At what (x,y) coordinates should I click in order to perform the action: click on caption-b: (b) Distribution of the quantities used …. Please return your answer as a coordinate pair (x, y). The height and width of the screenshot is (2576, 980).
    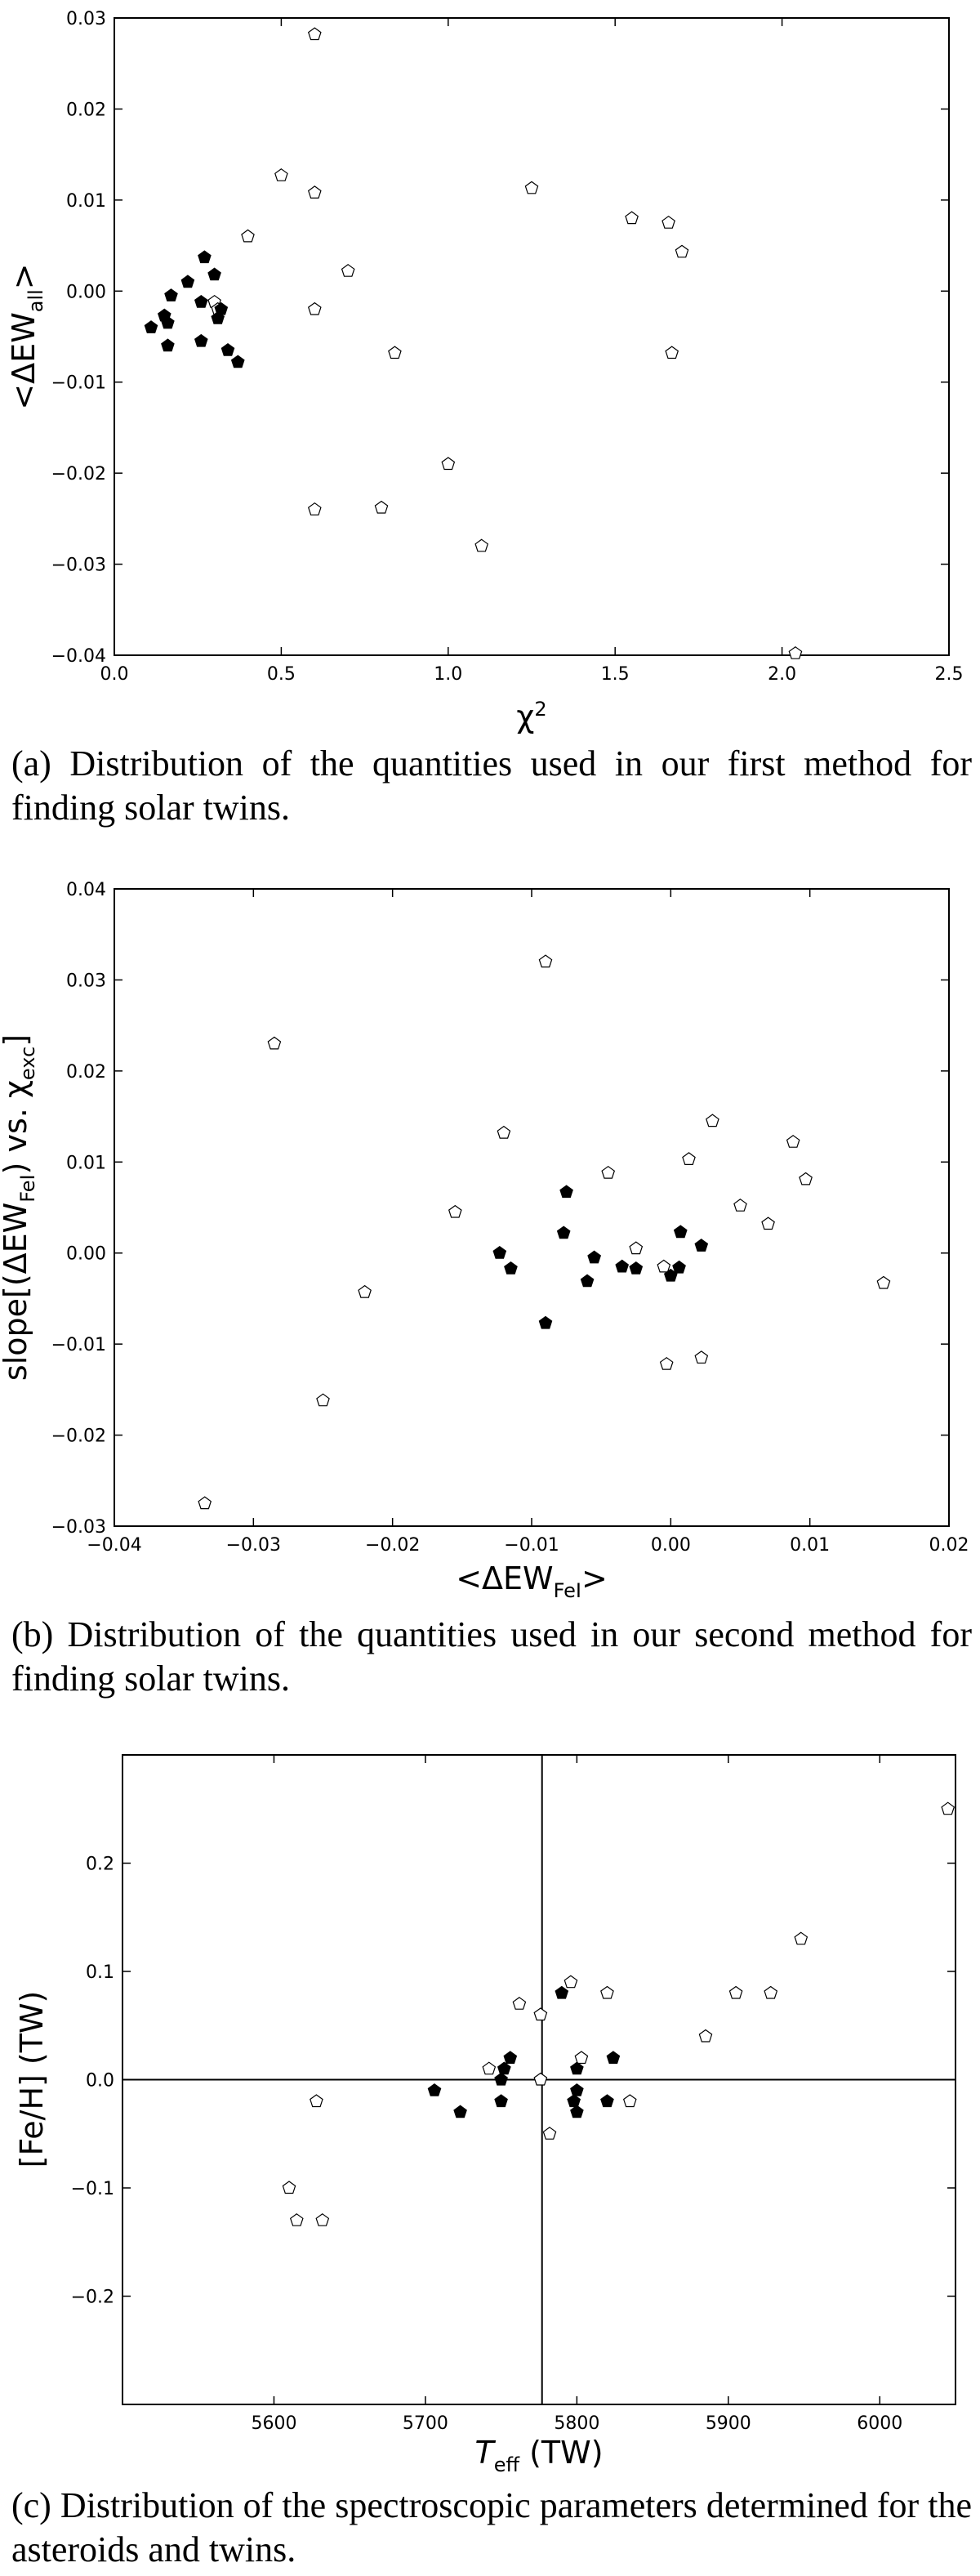
    Looking at the image, I should click on (491, 1657).